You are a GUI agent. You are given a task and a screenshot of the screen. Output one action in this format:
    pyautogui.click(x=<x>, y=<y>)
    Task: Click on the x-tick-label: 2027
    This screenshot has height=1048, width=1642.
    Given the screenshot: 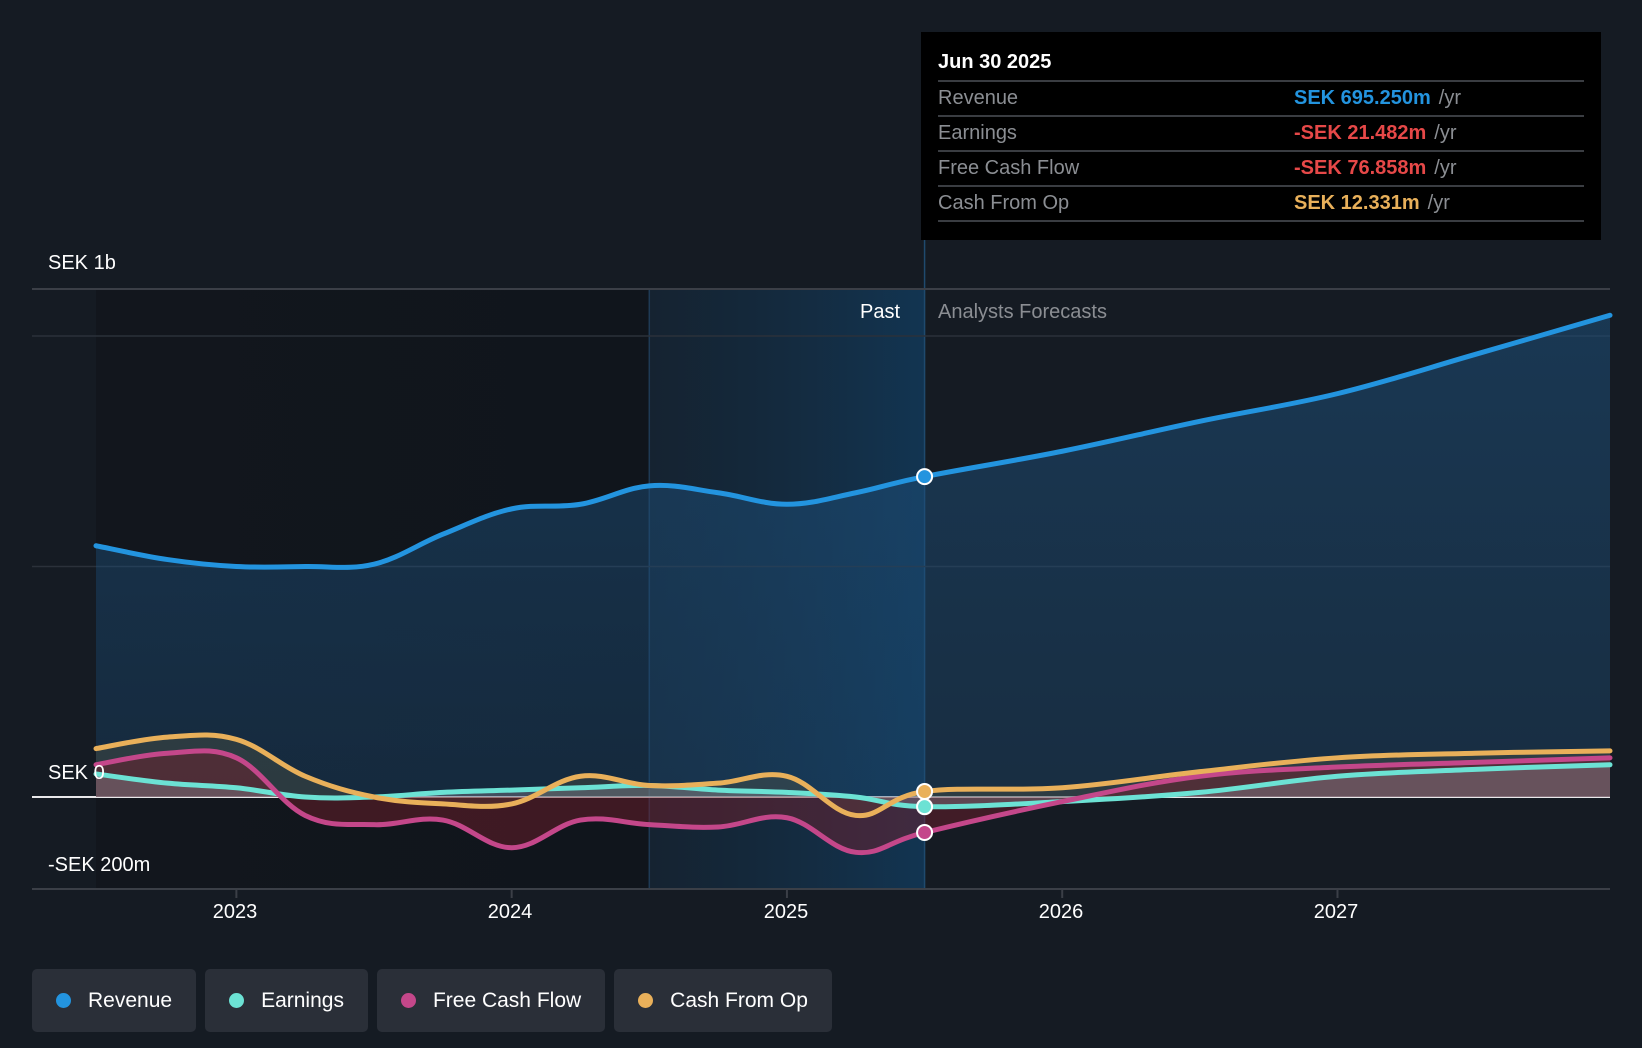 What is the action you would take?
    pyautogui.click(x=1336, y=912)
    